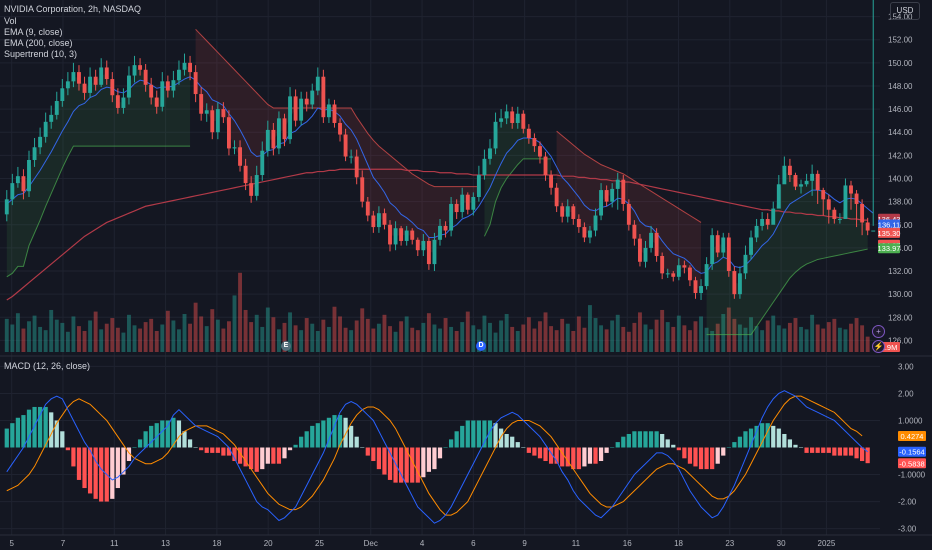  What do you see at coordinates (911, 452) in the screenshot?
I see `macd-value-label: -0.1564` at bounding box center [911, 452].